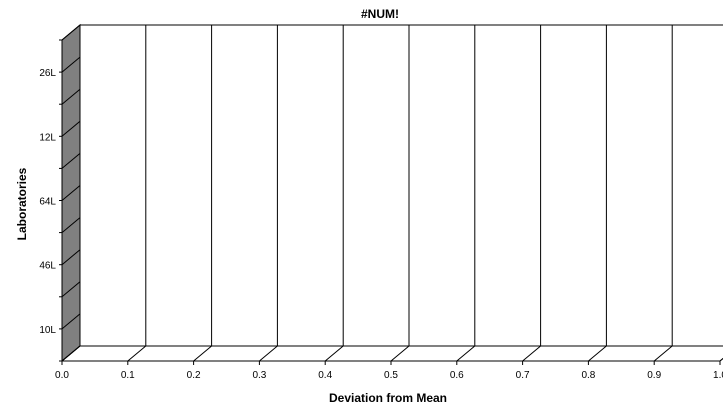 The image size is (723, 409). Describe the element at coordinates (47, 202) in the screenshot. I see `y-tick-label: 64L` at that location.